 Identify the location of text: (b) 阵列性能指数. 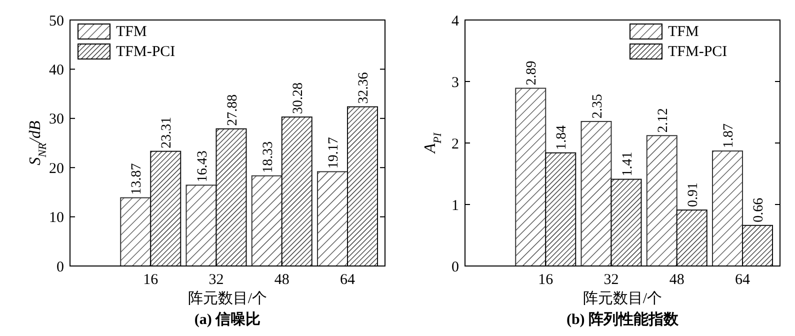
(623, 319).